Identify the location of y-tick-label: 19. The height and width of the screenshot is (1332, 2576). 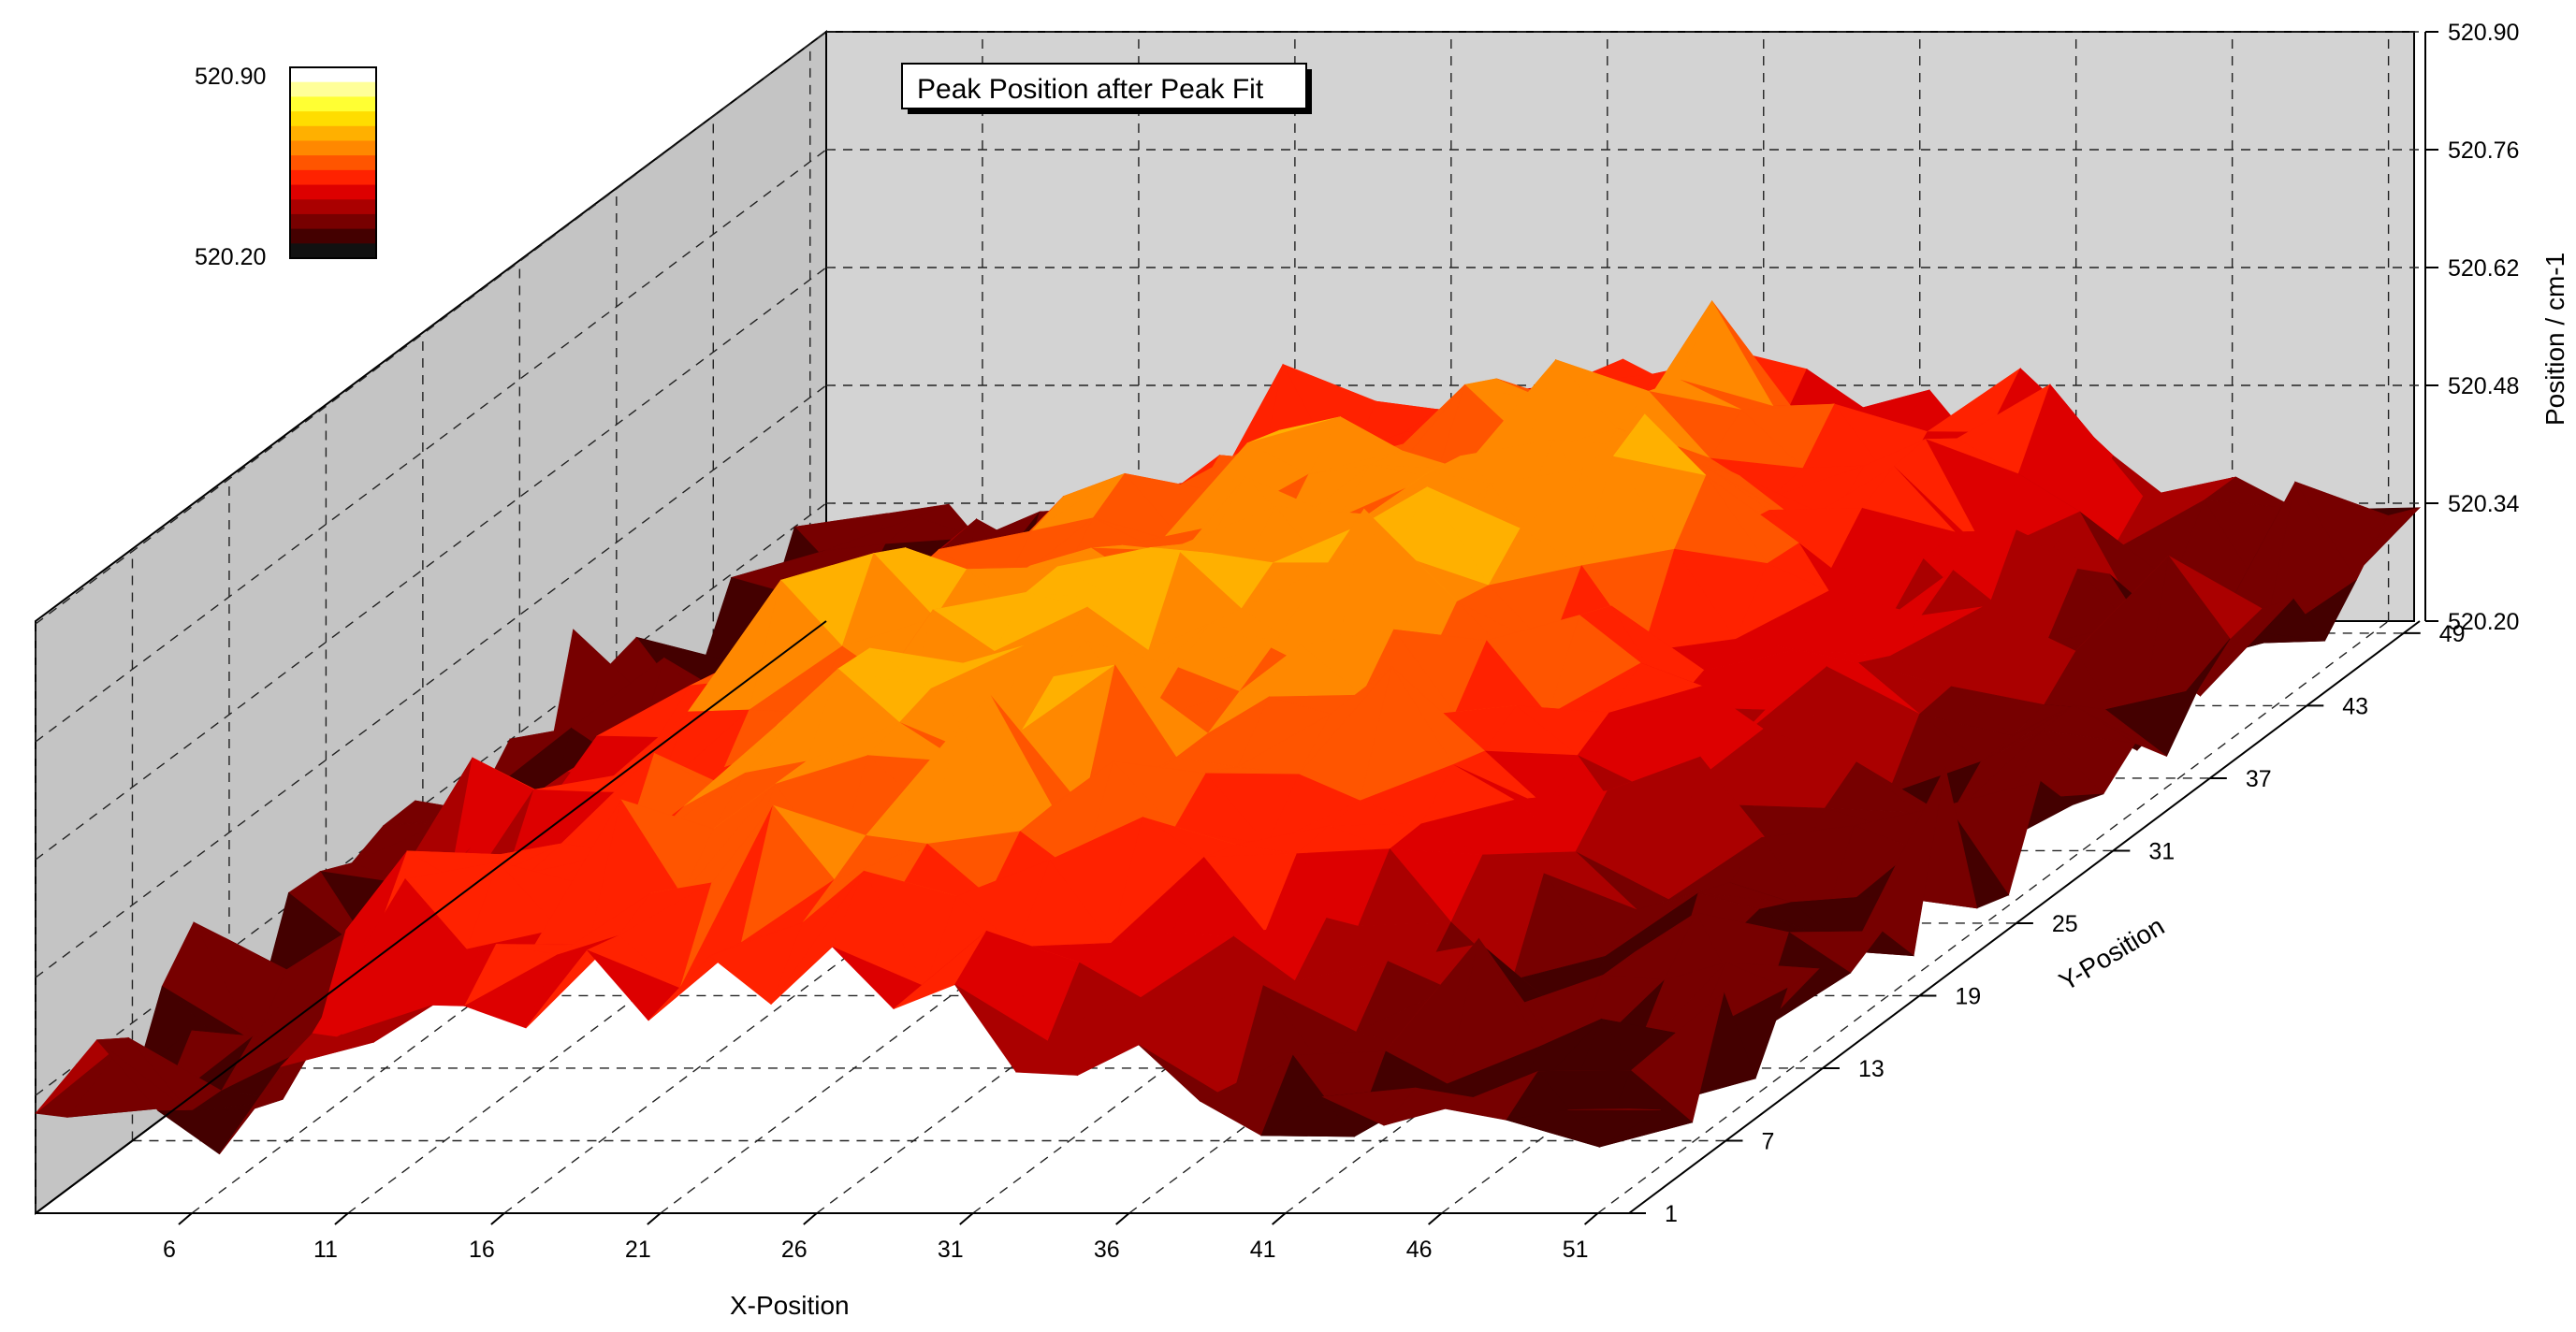
(1968, 996).